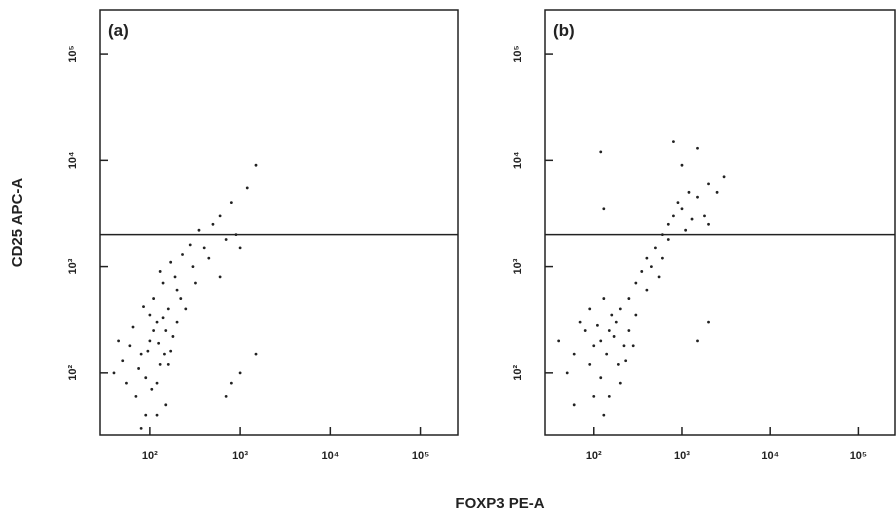 Image resolution: width=896 pixels, height=524 pixels. I want to click on y-tick-label: 10², so click(518, 373).